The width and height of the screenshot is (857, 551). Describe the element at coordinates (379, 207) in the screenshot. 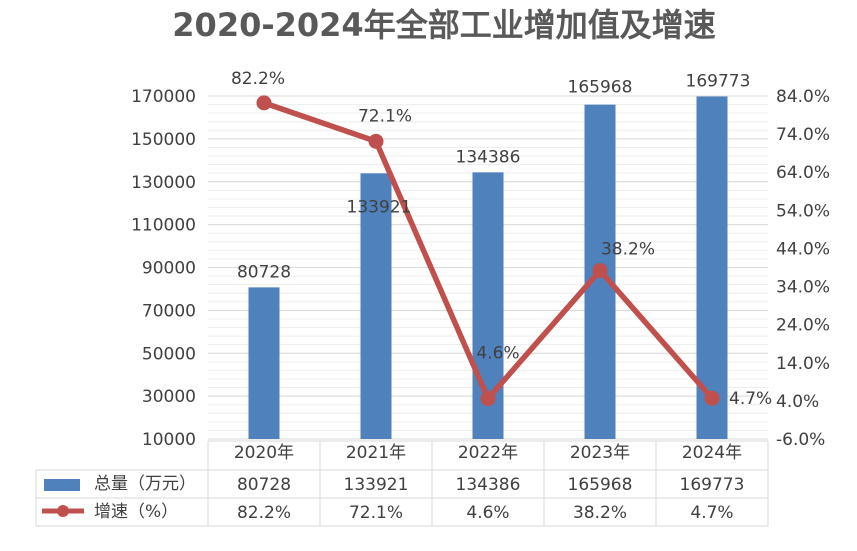

I see `bar-data-label: 133921` at that location.